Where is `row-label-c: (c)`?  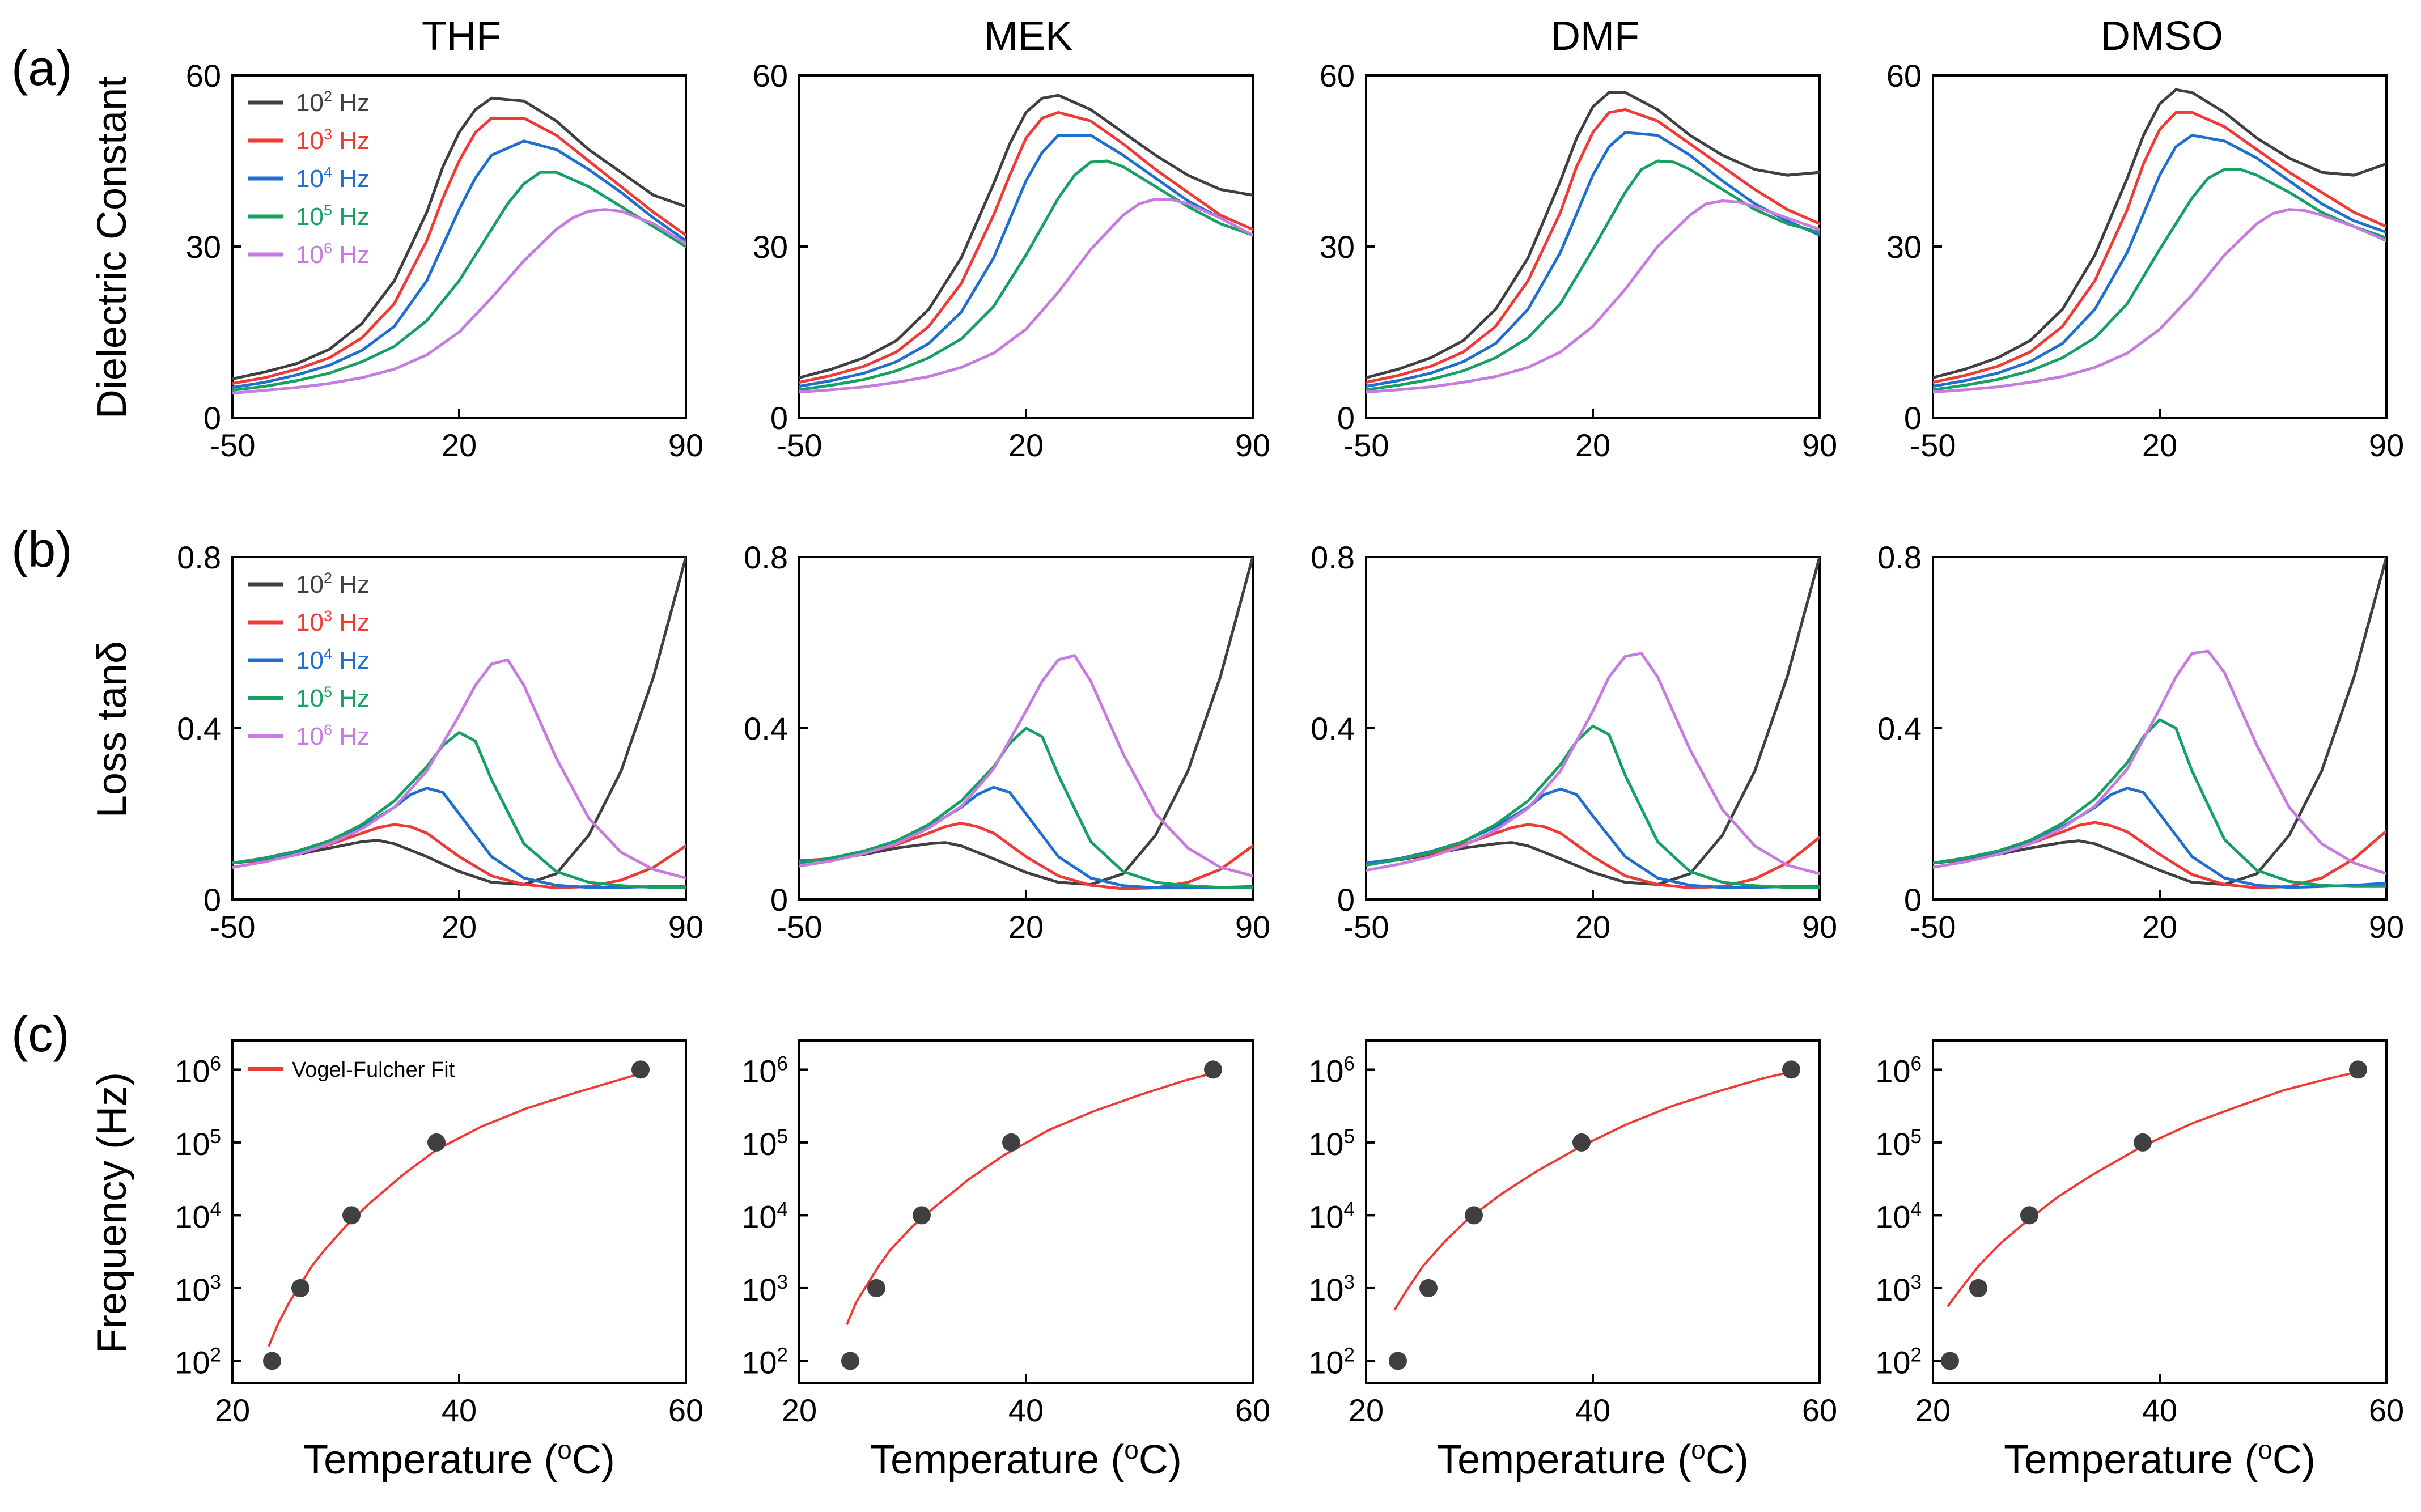
row-label-c: (c) is located at coordinates (40, 1034).